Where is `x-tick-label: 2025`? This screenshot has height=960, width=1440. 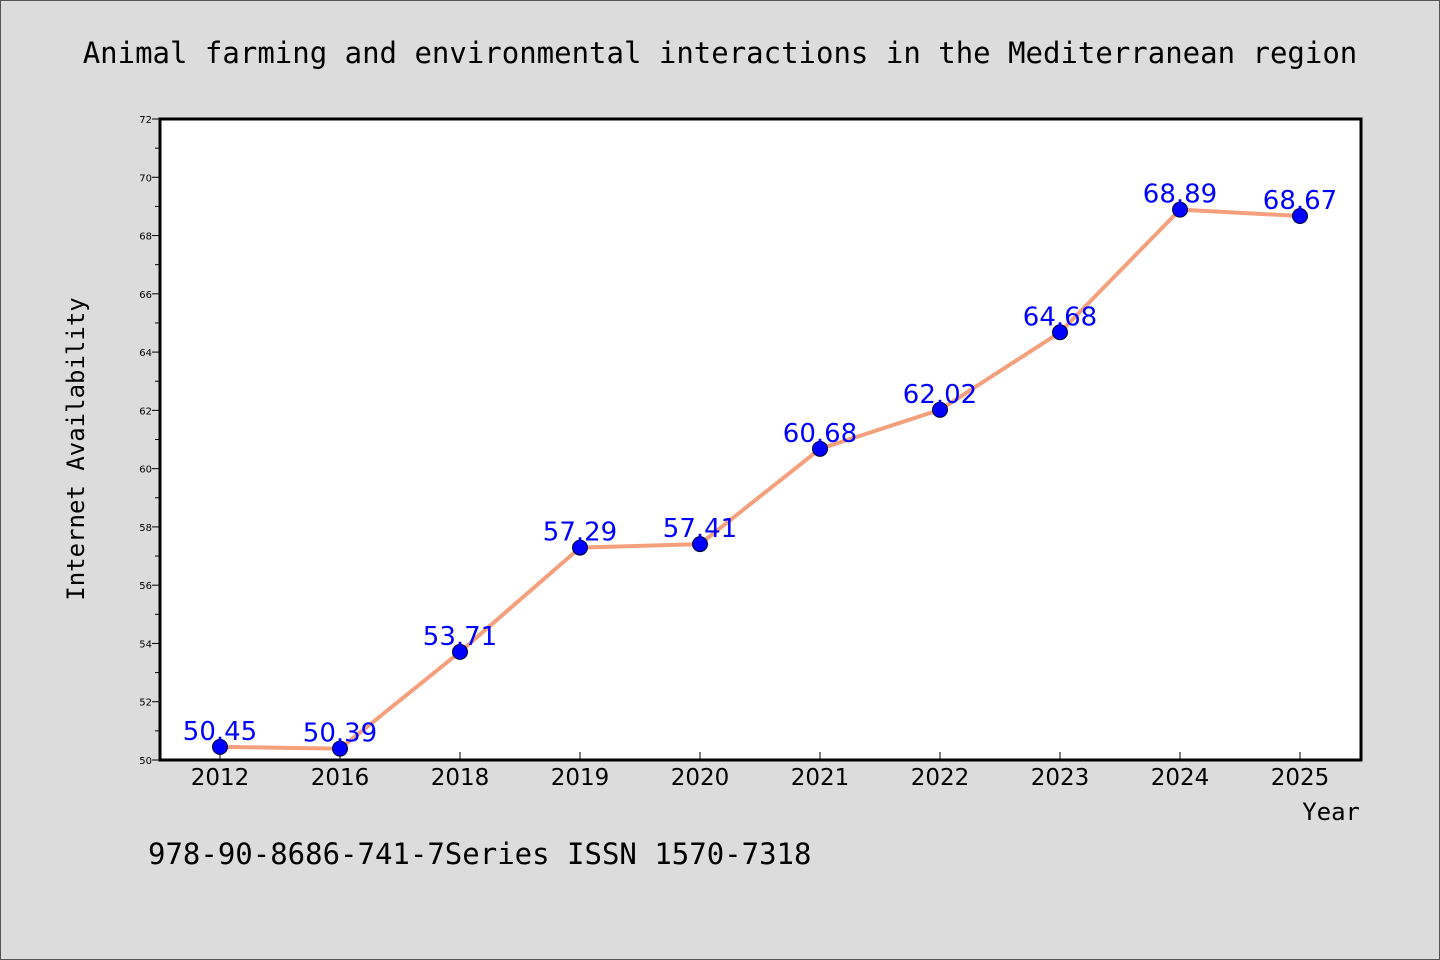
x-tick-label: 2025 is located at coordinates (1300, 778).